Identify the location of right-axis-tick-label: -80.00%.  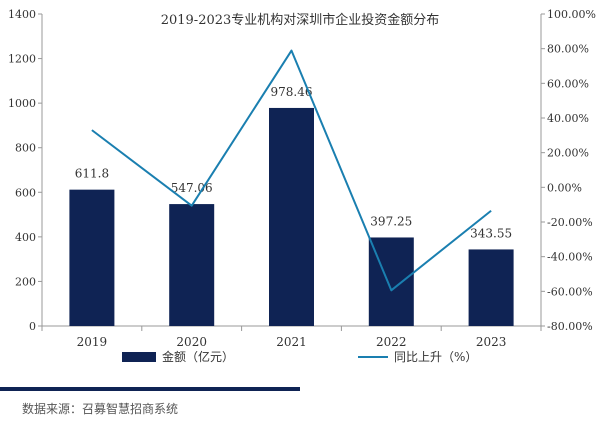
(570, 326).